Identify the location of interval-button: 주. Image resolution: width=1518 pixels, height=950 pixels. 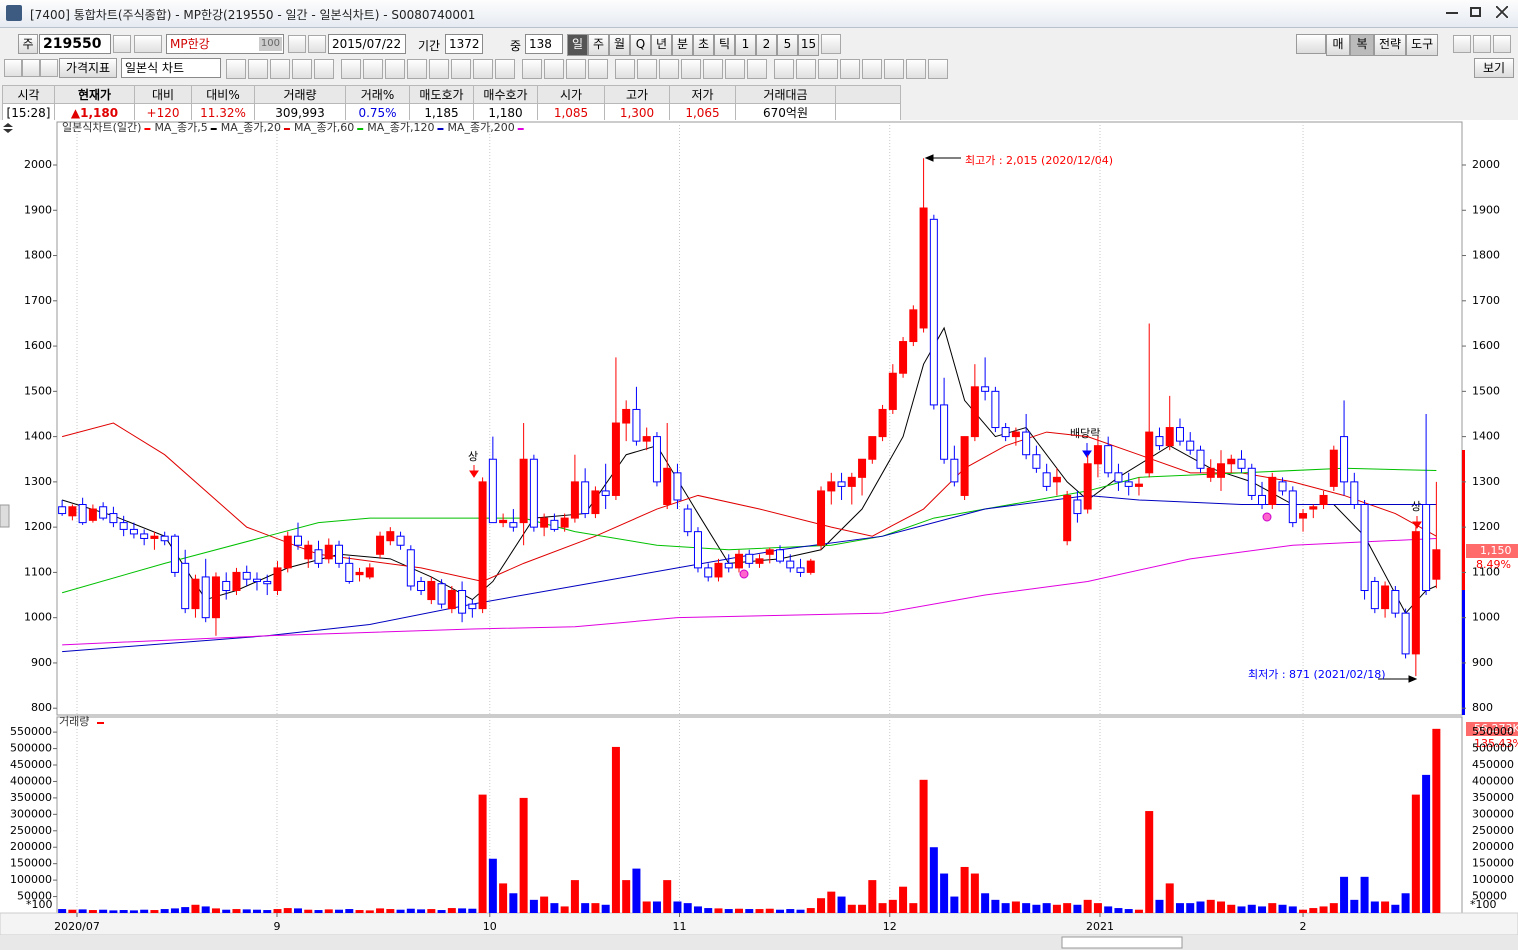
(598, 45).